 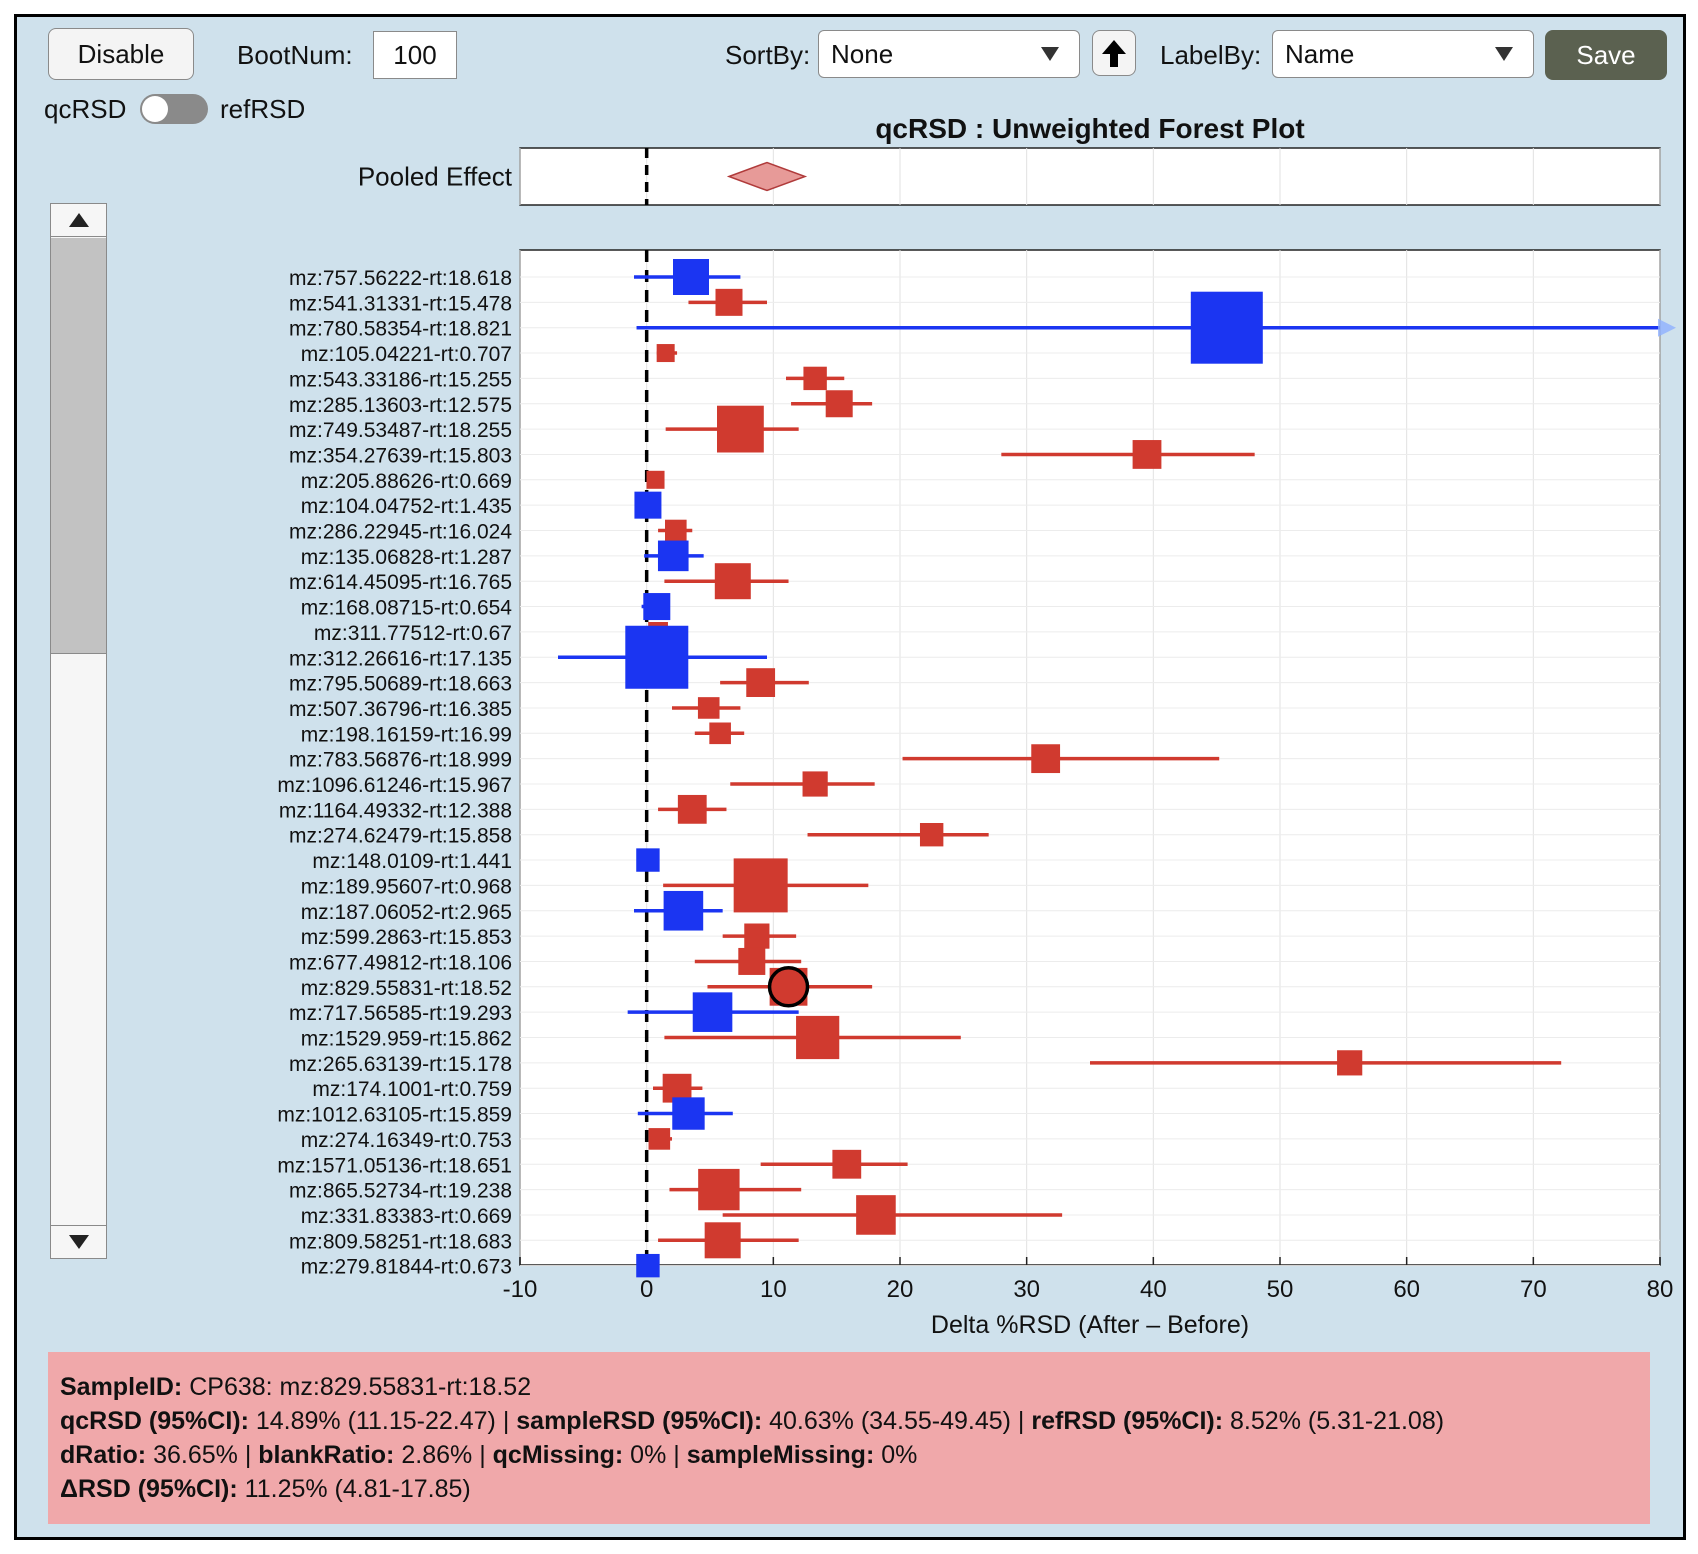 I want to click on row-label: mz:543.33186-rt:15.255, so click(x=400, y=379).